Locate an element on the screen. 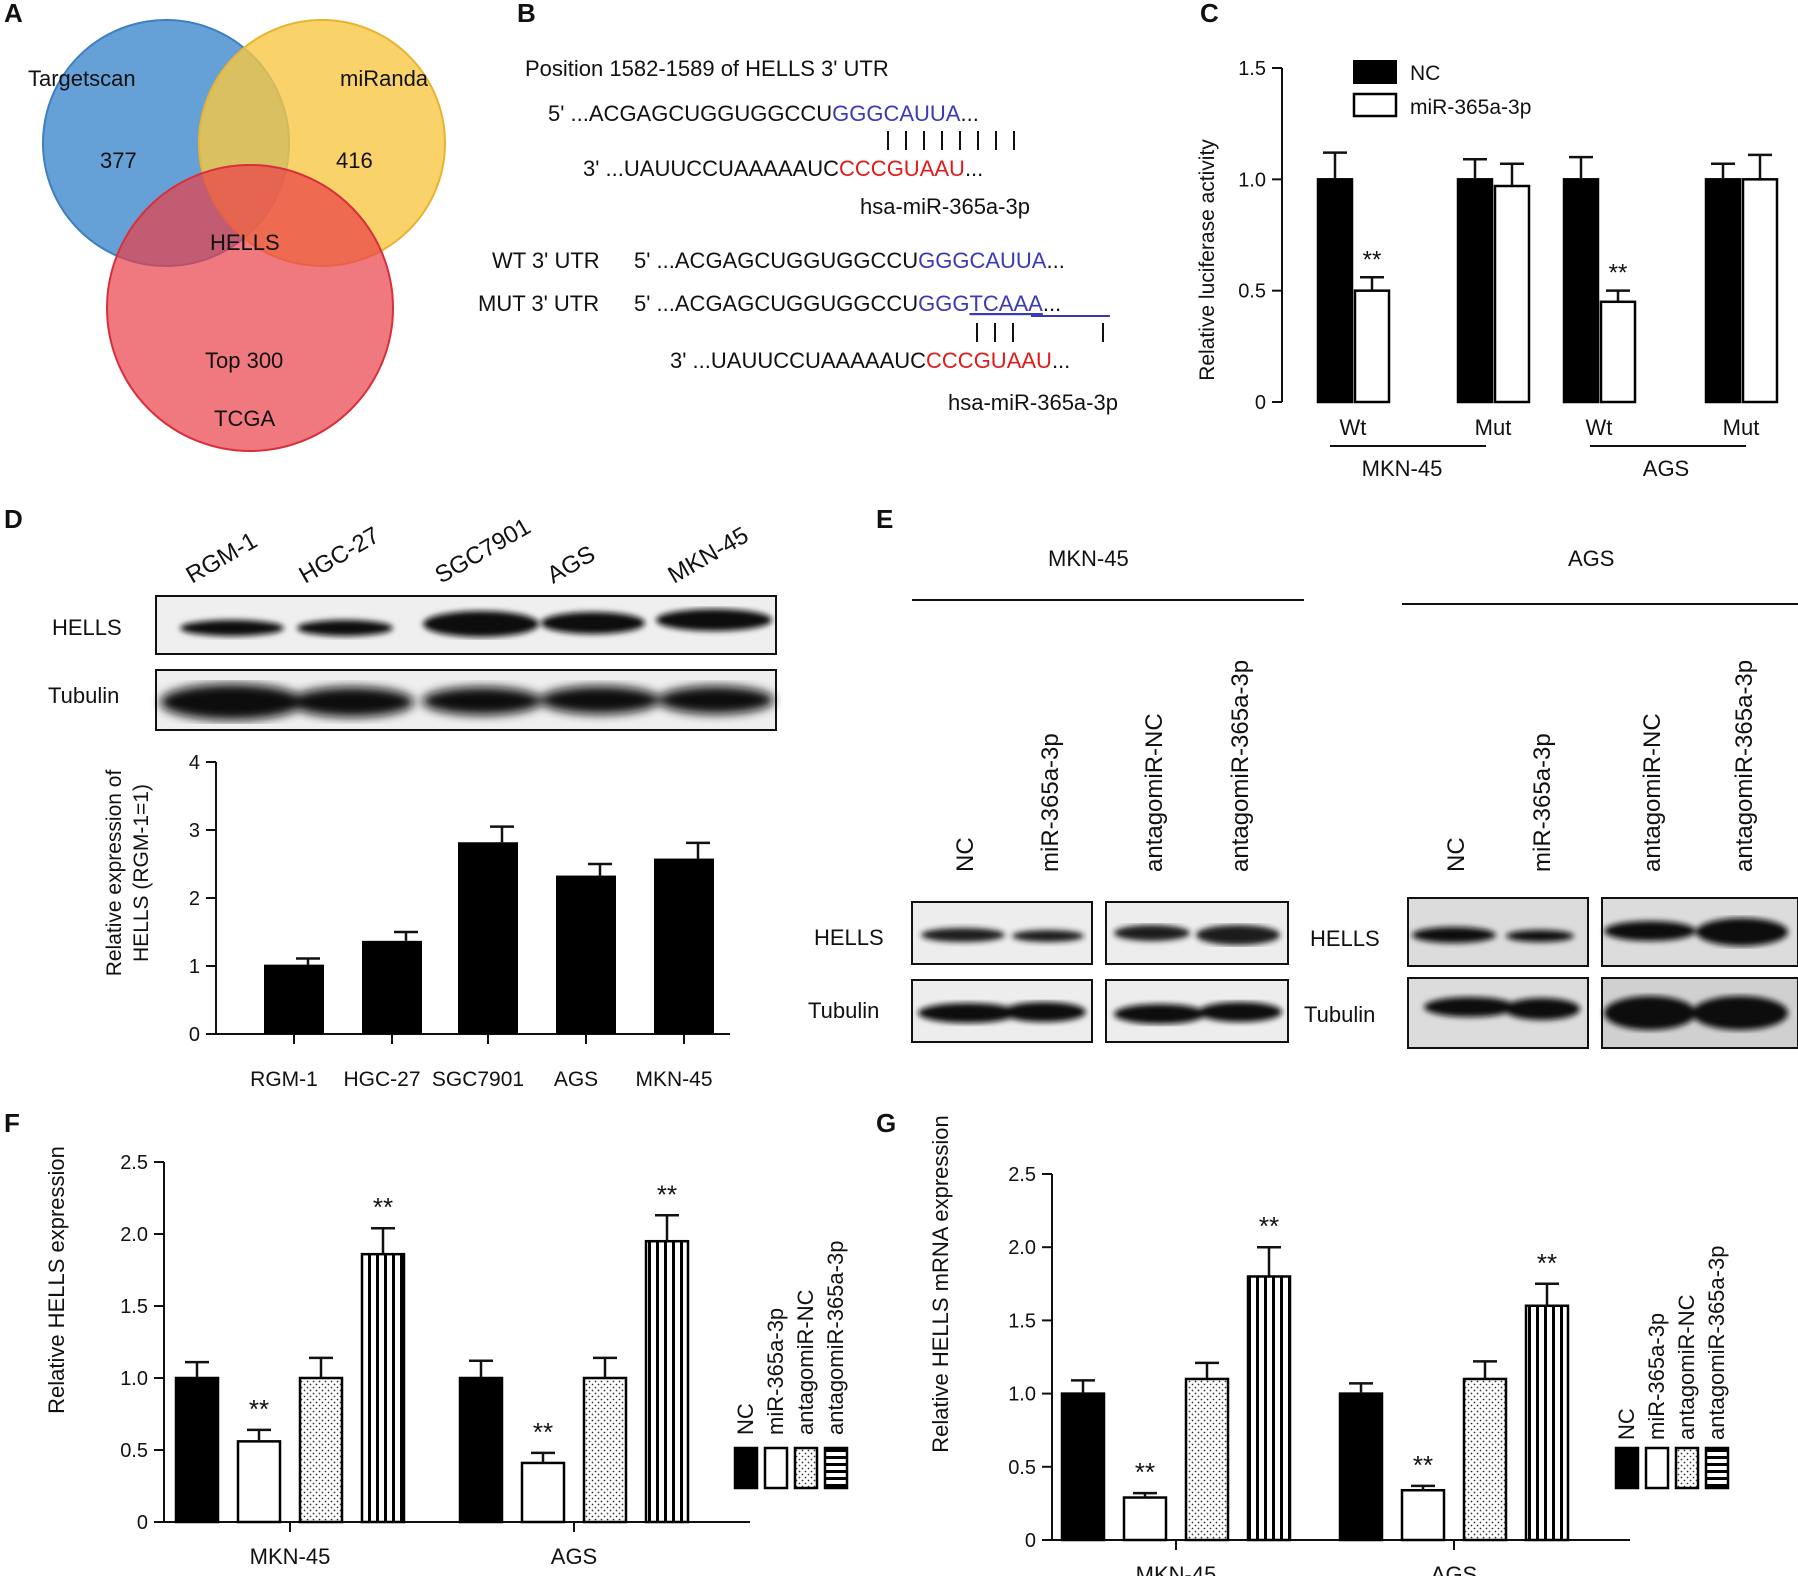 The height and width of the screenshot is (1576, 1798). e-lane-label: antagomiR-NC is located at coordinates (1154, 792).